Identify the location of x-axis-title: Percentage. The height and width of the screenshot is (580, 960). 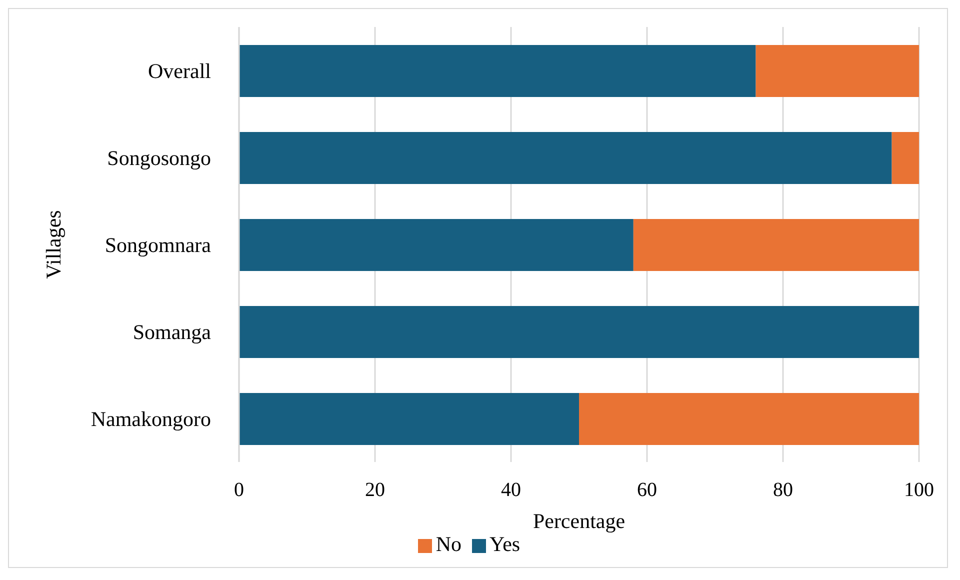
(579, 521).